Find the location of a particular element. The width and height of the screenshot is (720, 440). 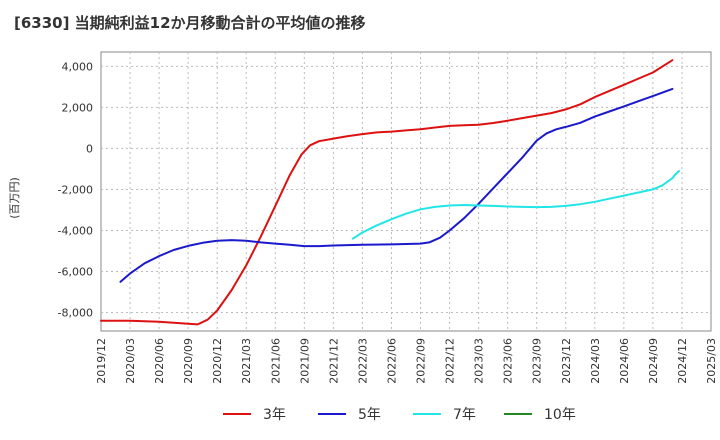

x-tick-label: 2019/12 is located at coordinates (101, 361).